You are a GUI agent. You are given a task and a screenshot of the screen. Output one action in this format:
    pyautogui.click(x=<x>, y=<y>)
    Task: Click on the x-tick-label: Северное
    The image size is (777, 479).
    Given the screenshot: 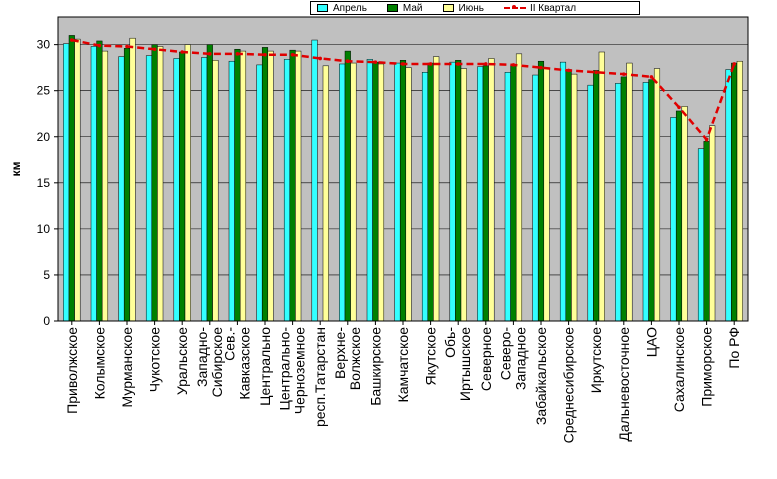 What is the action you would take?
    pyautogui.click(x=486, y=359)
    